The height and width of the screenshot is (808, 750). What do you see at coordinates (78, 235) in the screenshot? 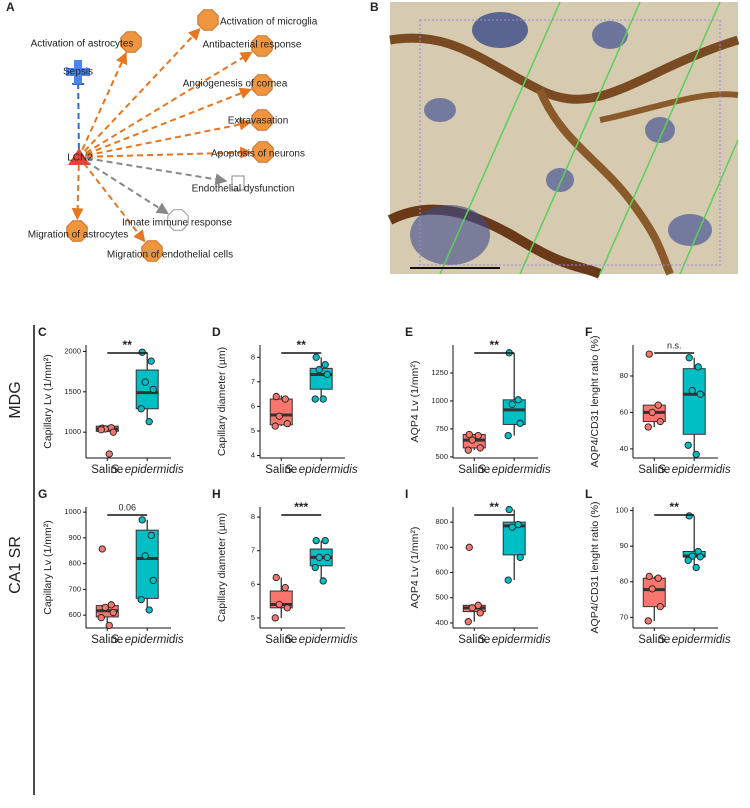
I see `node-label: Migration of astrocytes` at bounding box center [78, 235].